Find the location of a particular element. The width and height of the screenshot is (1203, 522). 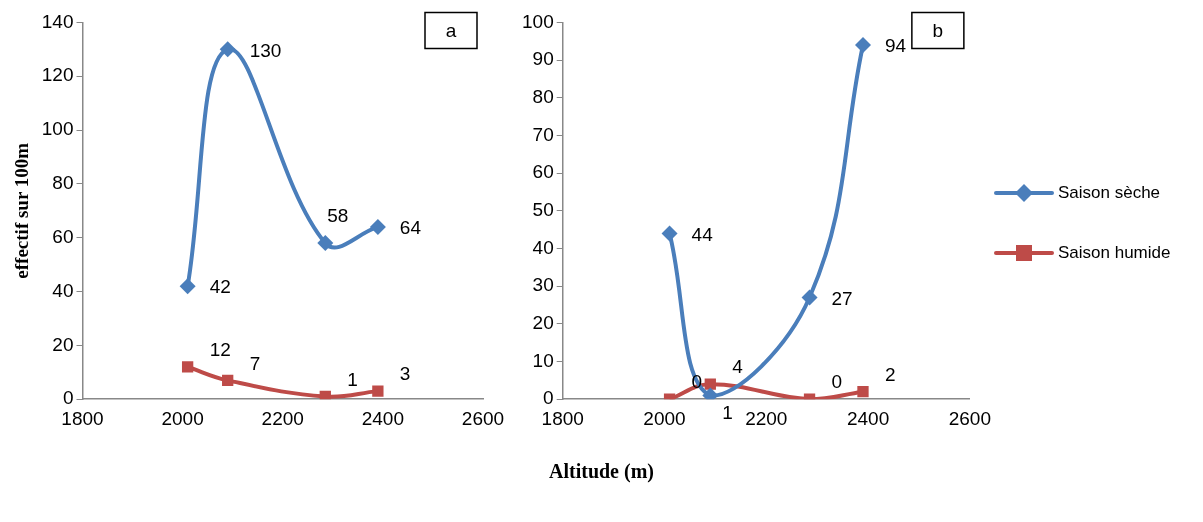

y-tick-label: 120 is located at coordinates (57, 75).